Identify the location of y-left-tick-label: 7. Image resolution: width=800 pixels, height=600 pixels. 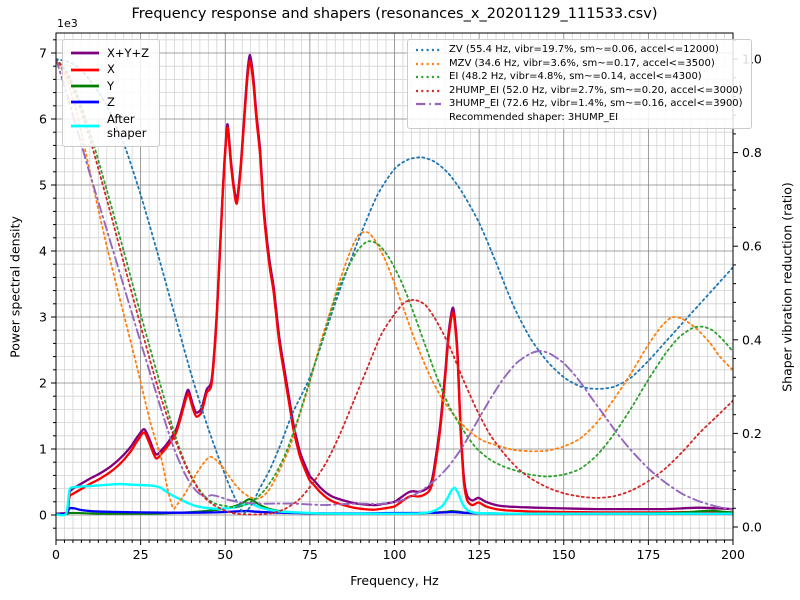
(43, 53).